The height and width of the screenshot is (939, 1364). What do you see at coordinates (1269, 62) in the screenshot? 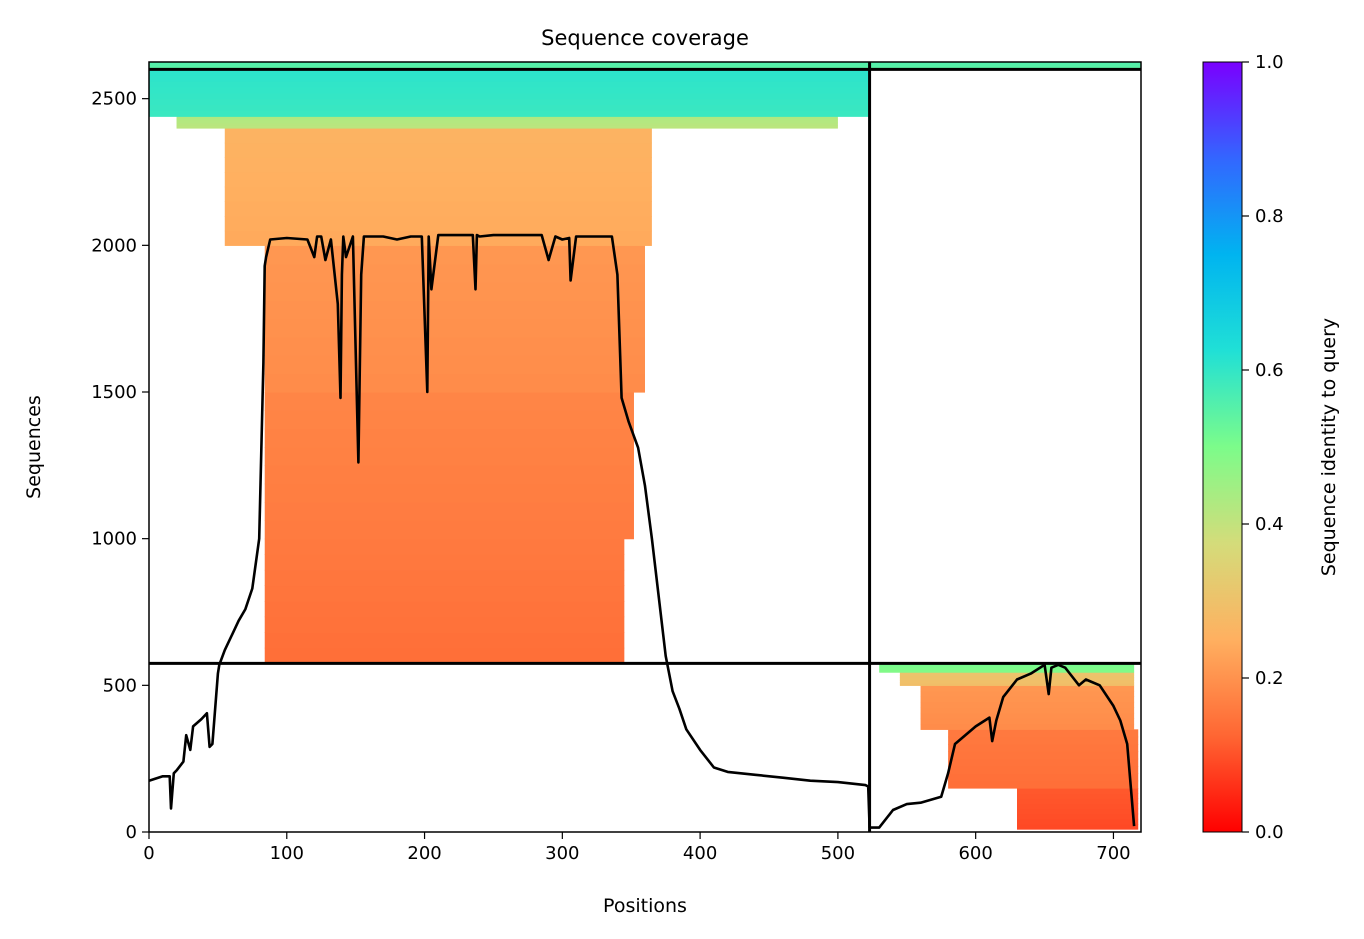
I see `colorbar-tick-label: 1.0` at bounding box center [1269, 62].